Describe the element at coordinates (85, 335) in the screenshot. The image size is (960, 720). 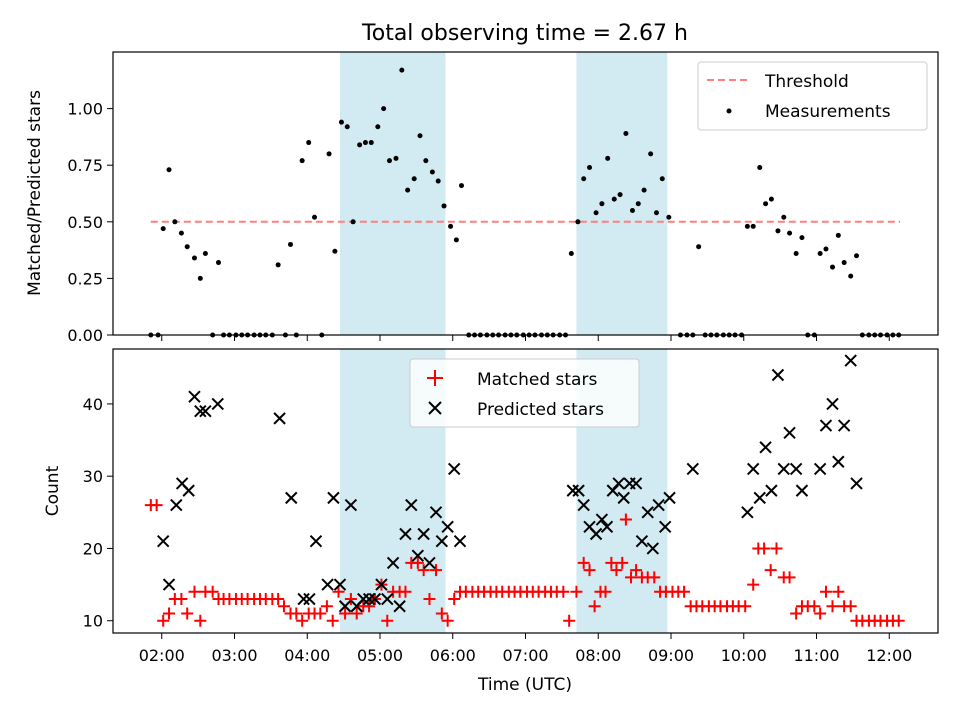
I see `top-y-tick-label-0: 0.00` at that location.